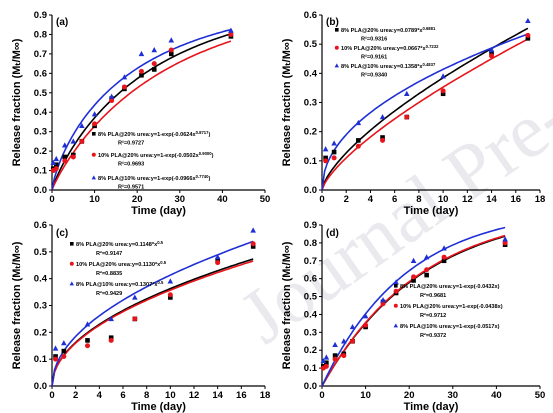 The width and height of the screenshot is (553, 413). What do you see at coordinates (17, 305) in the screenshot?
I see `y-axis-title: Release fraction (Mₜ/M∞)` at bounding box center [17, 305].